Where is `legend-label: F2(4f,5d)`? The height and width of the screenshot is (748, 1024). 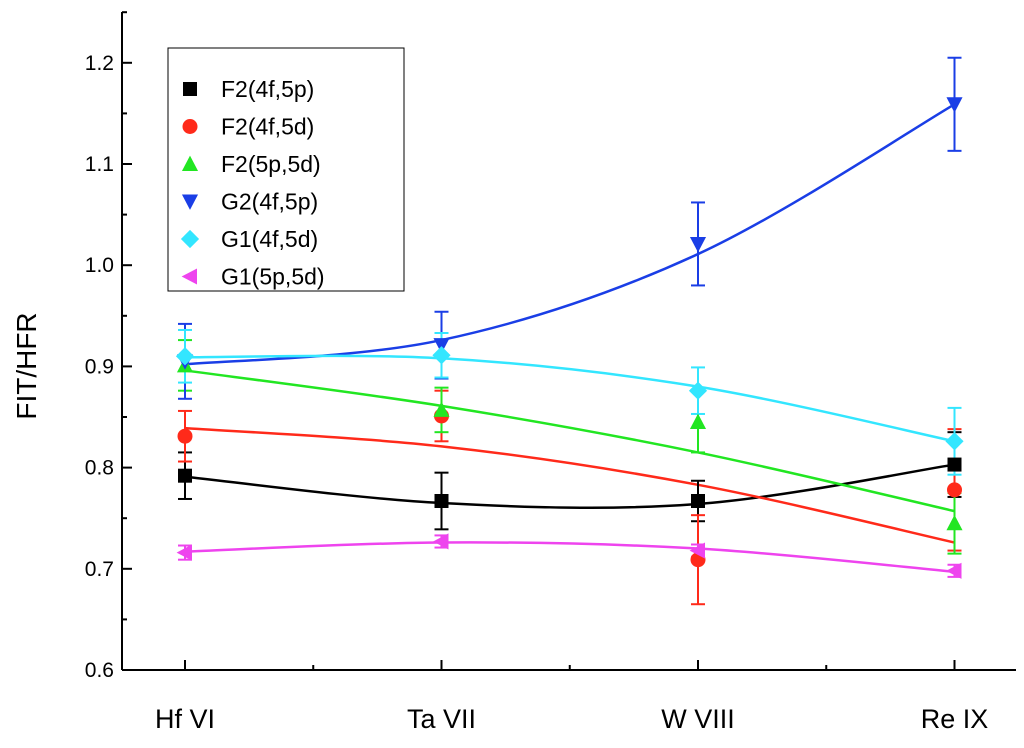 legend-label: F2(4f,5d) is located at coordinates (267, 127).